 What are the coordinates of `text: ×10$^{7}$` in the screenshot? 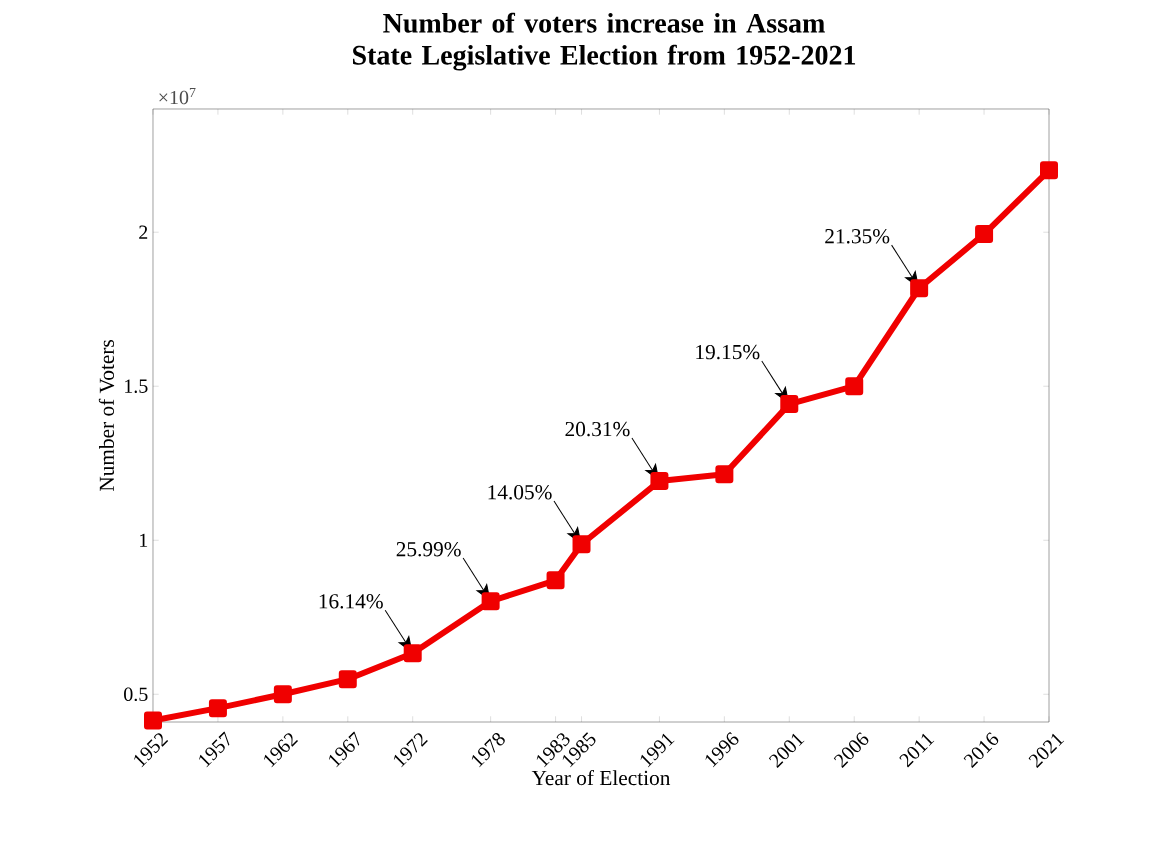 It's located at (177, 96).